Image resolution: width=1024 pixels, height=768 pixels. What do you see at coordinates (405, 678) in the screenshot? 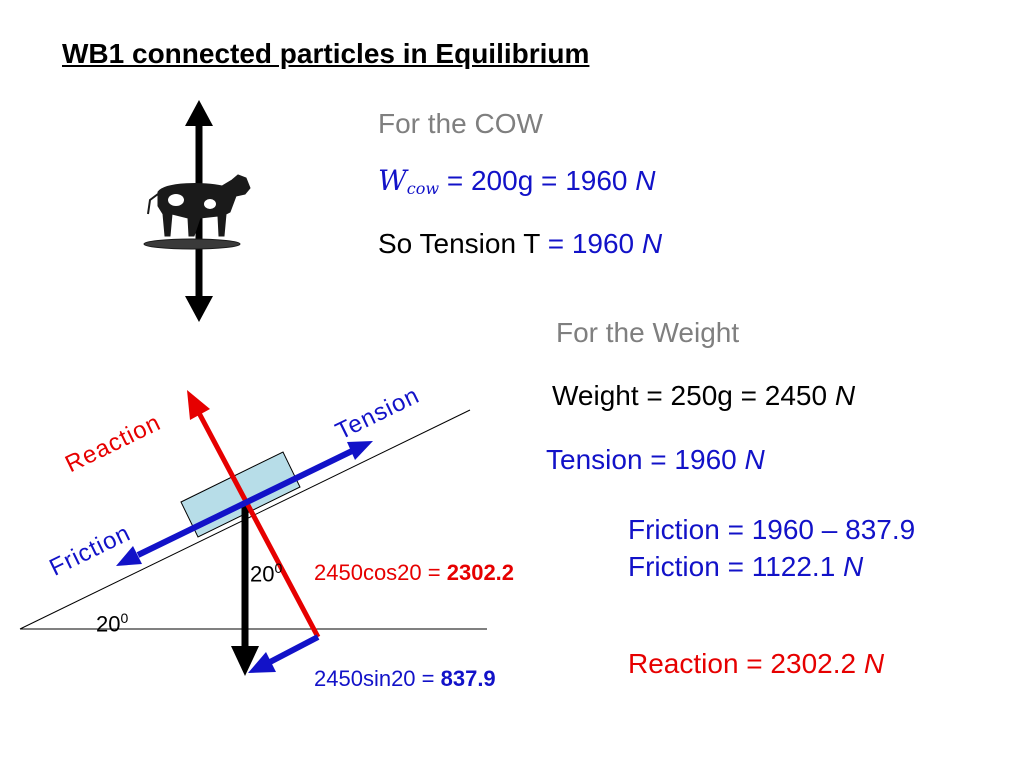
I see `sin-component-label: 2450sin20 = 837.9` at bounding box center [405, 678].